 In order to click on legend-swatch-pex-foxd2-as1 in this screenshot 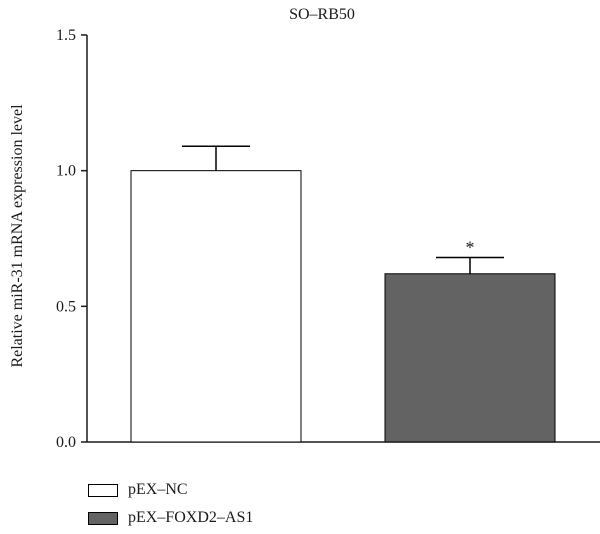, I will do `click(103, 518)`.